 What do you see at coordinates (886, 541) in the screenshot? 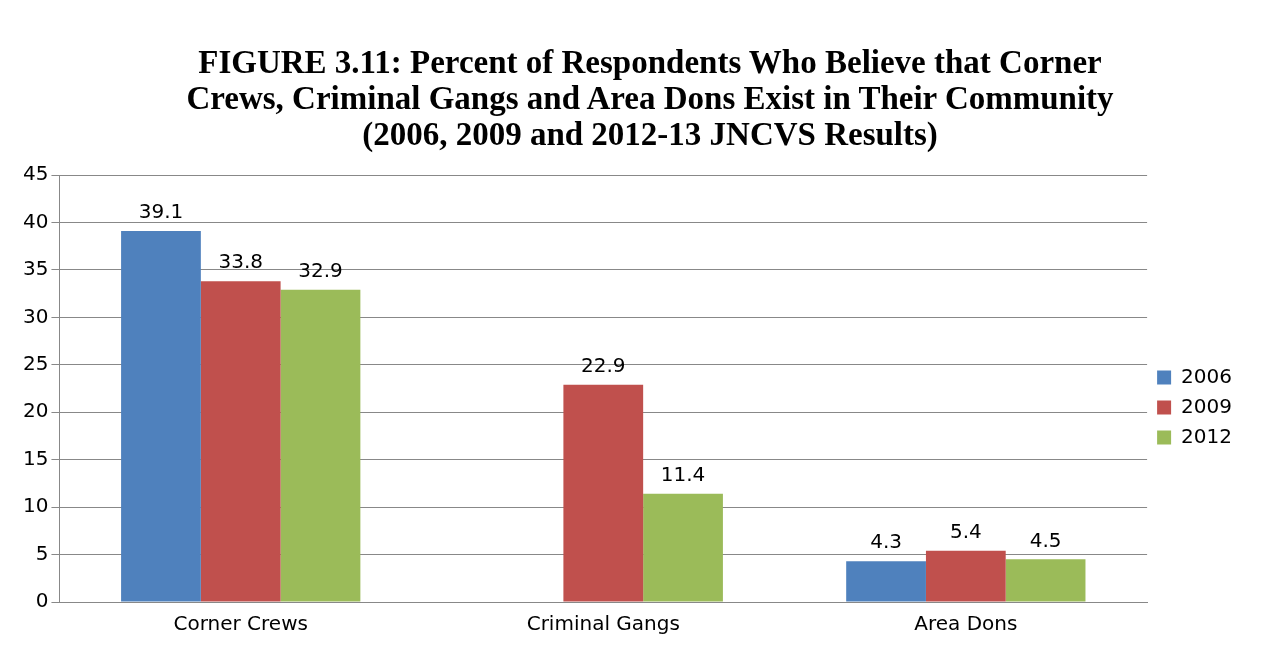
I see `data-label: 4.3` at bounding box center [886, 541].